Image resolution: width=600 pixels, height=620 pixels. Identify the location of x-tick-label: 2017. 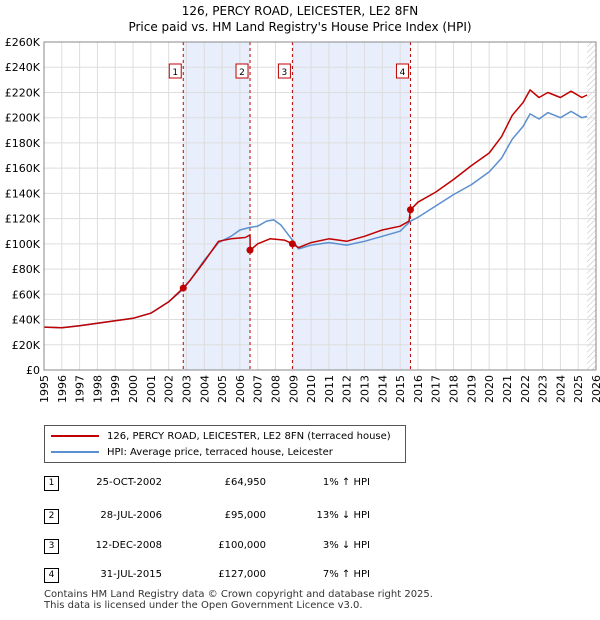
(436, 389).